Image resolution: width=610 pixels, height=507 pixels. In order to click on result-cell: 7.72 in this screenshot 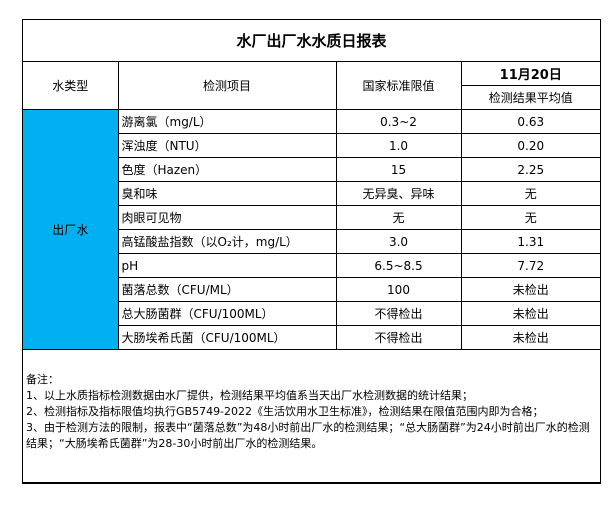, I will do `click(530, 265)`.